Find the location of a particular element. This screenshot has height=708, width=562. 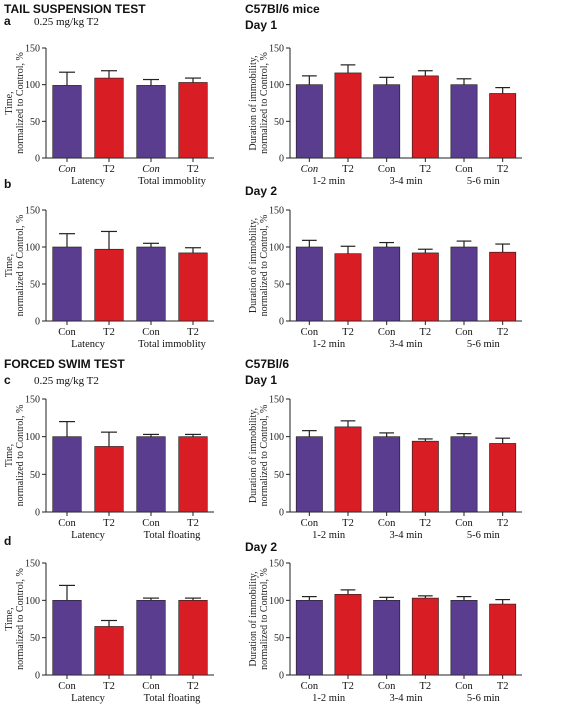

tst-mice-label: C57Bl/6 mice is located at coordinates (282, 9).